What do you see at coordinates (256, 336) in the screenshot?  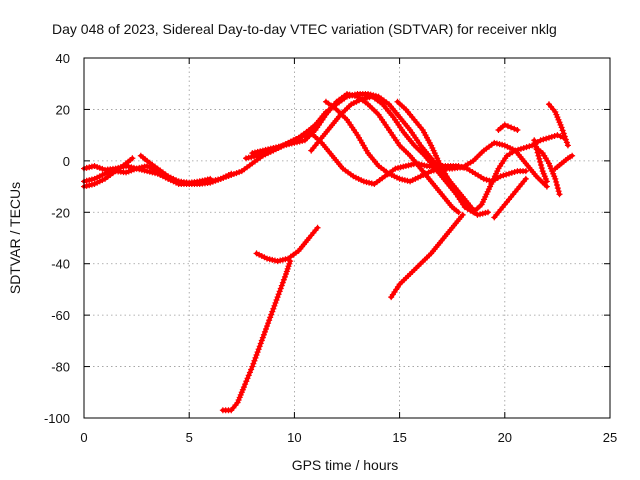 I see `series-line` at bounding box center [256, 336].